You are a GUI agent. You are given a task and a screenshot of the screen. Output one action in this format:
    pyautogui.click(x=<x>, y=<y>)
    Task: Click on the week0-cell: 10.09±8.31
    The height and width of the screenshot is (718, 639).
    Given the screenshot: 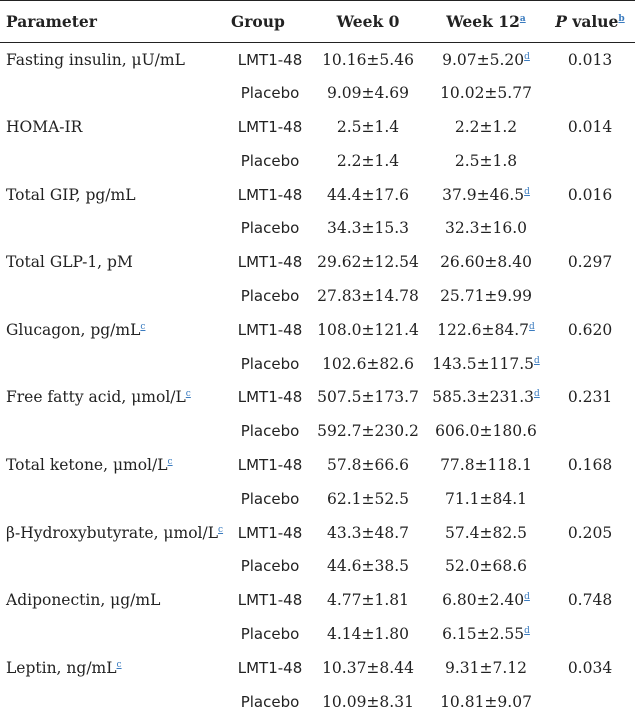 What is the action you would take?
    pyautogui.click(x=368, y=701)
    